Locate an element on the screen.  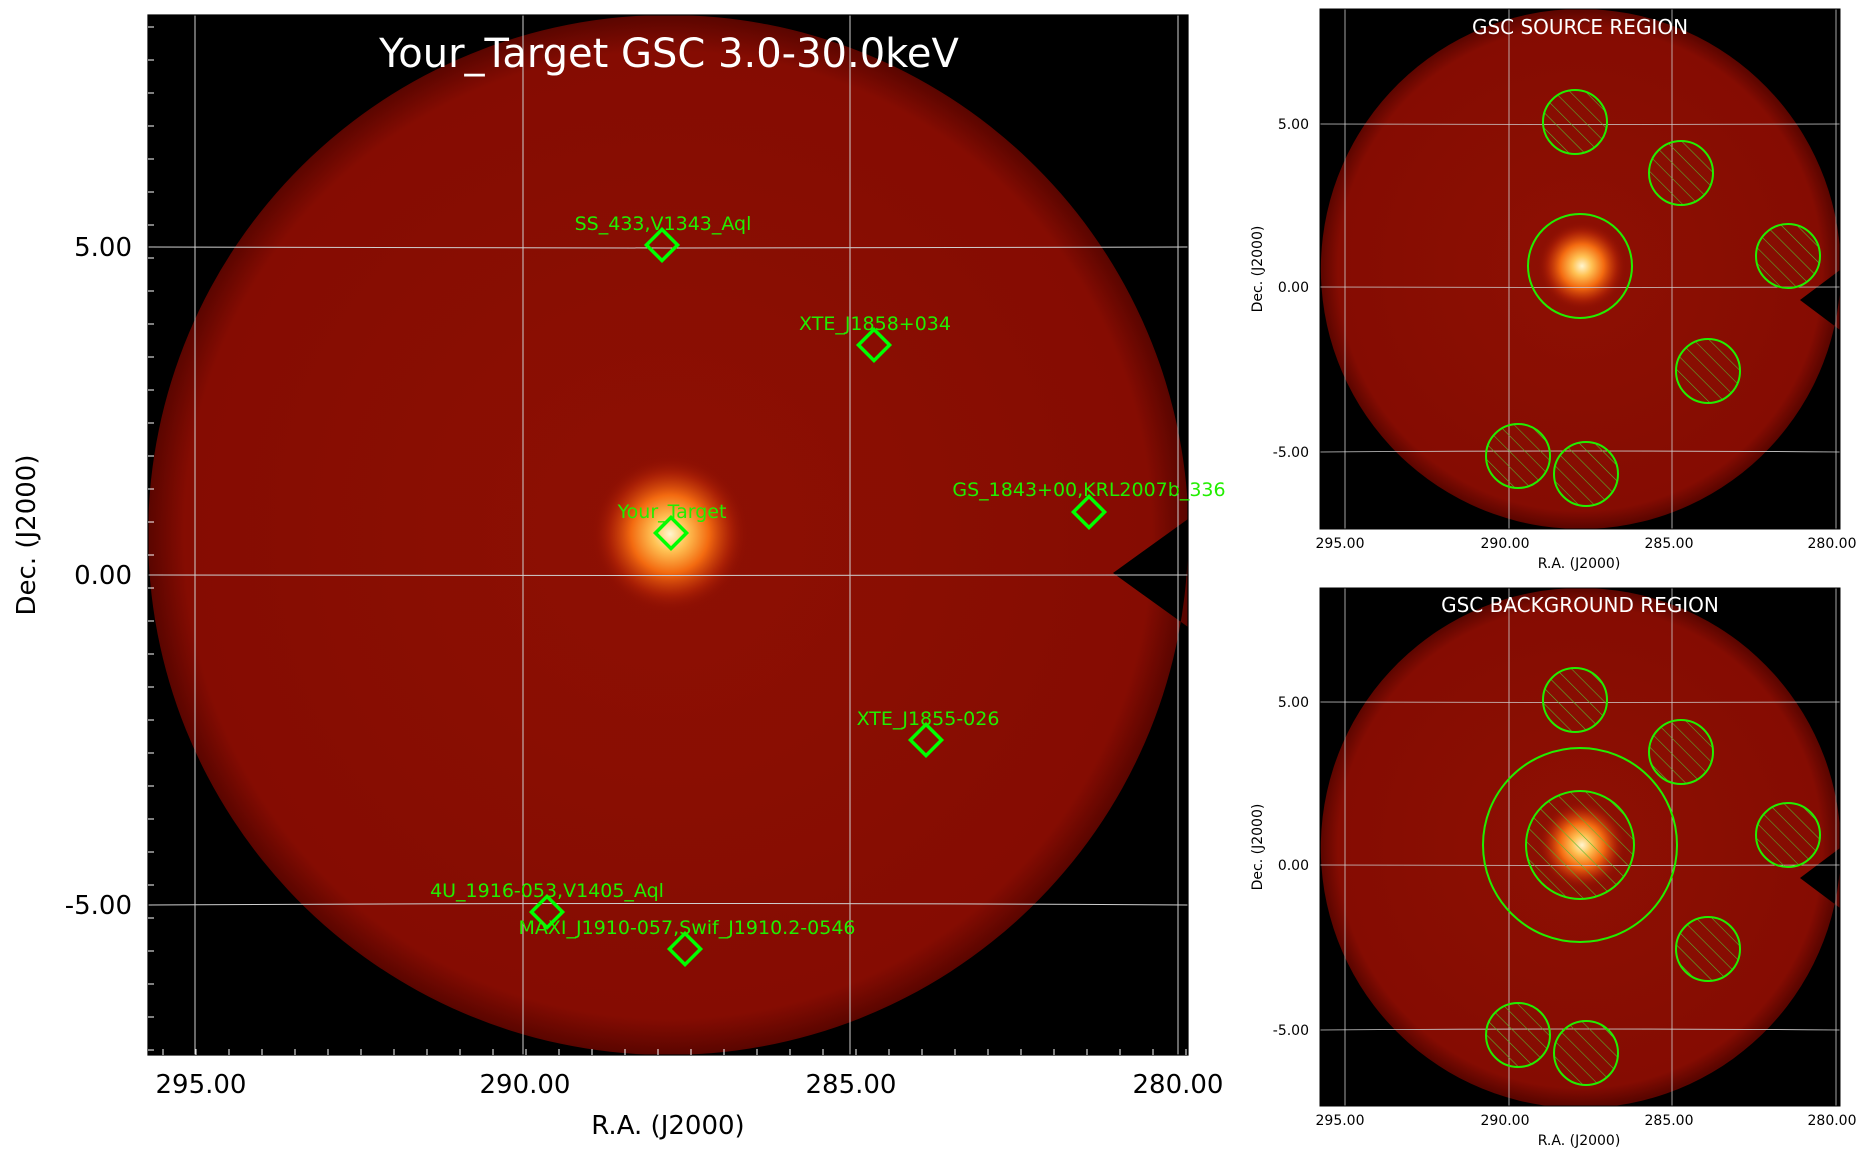
background-y-axis-label: Dec. (J2000) is located at coordinates (1258, 847).